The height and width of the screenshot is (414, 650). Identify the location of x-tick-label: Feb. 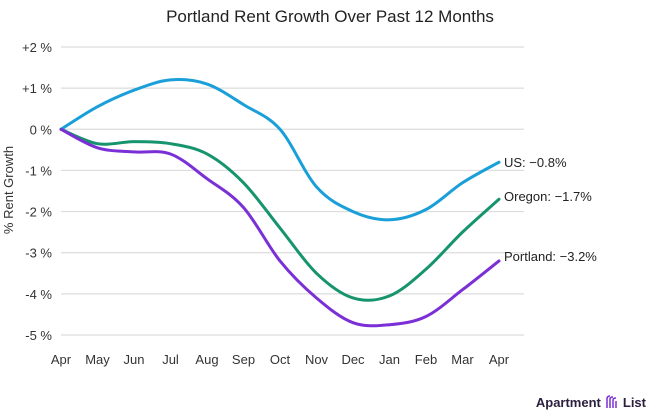
(426, 359).